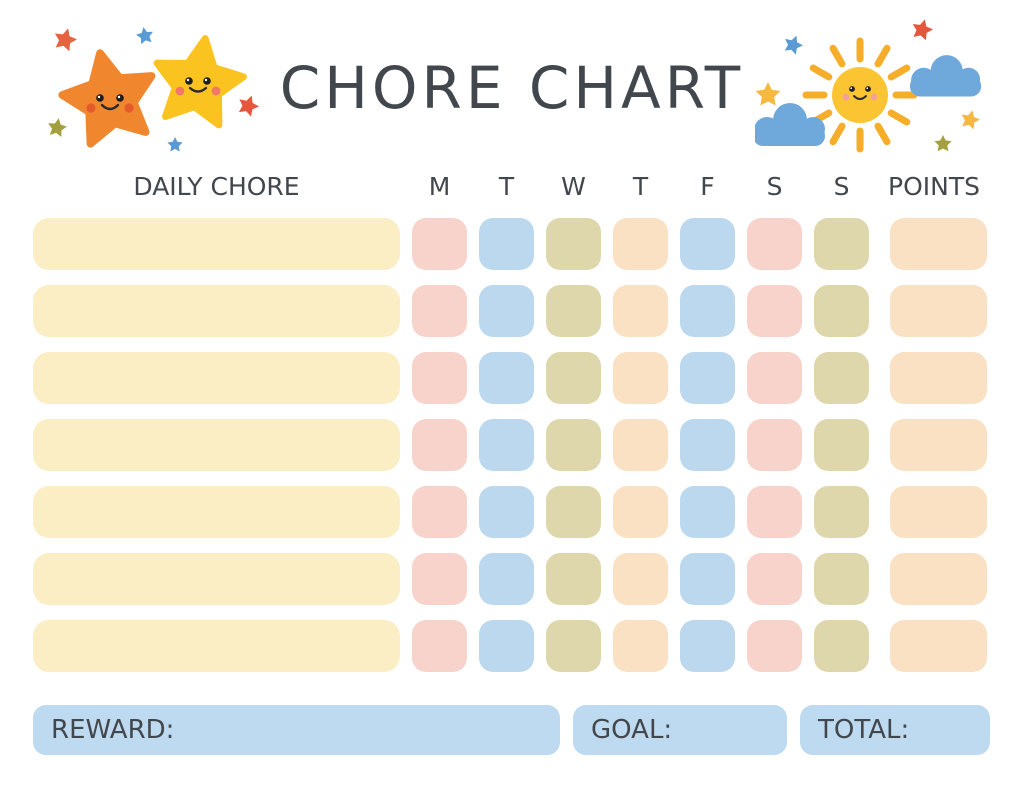 The width and height of the screenshot is (1024, 803). Describe the element at coordinates (774, 378) in the screenshot. I see `day-cell-r3-sat` at that location.